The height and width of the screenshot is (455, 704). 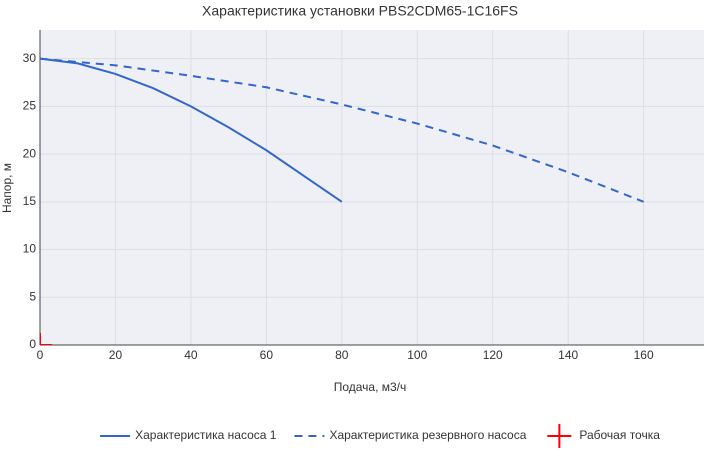 I want to click on y-tick-label: 30, so click(x=30, y=58).